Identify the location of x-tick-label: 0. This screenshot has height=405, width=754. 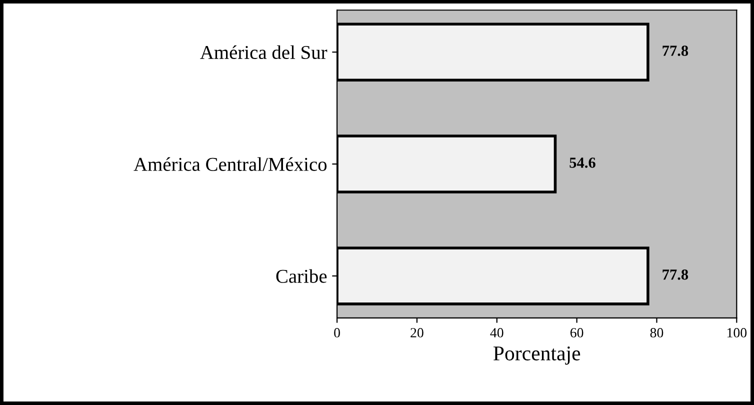
(337, 333).